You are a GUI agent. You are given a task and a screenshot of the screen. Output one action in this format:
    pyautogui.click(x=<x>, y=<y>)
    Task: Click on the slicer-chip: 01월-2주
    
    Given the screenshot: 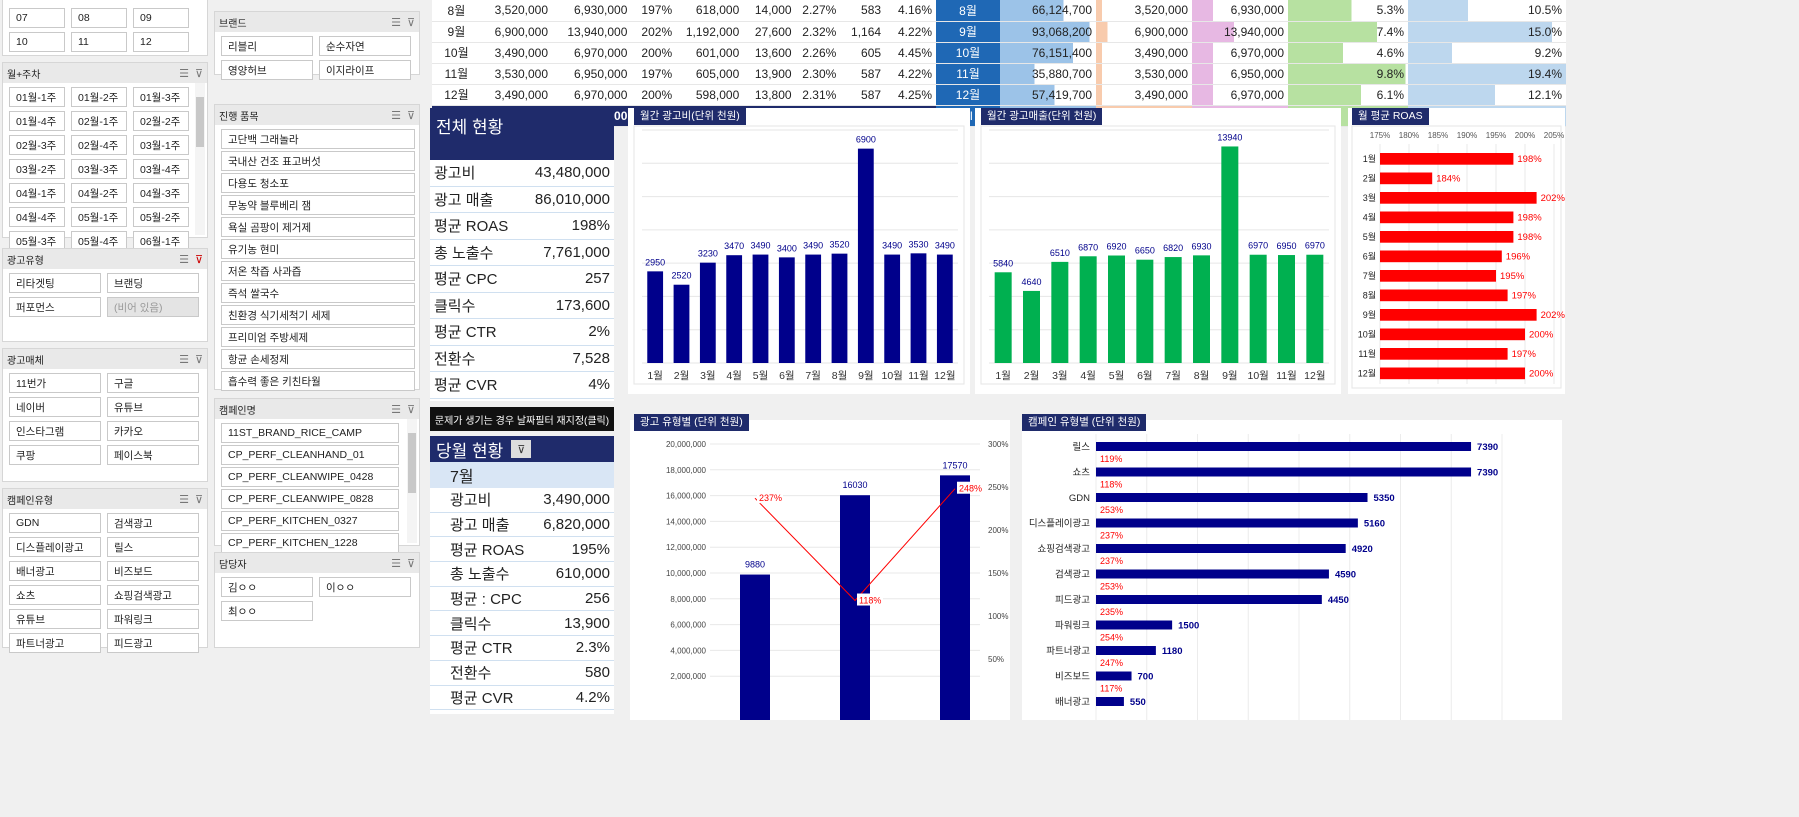 What is the action you would take?
    pyautogui.click(x=99, y=97)
    